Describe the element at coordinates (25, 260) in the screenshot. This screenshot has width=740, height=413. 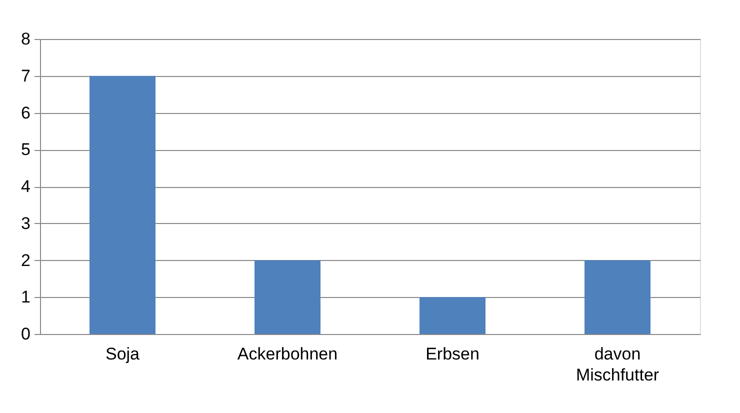
I see `y-tick-label: 2` at that location.